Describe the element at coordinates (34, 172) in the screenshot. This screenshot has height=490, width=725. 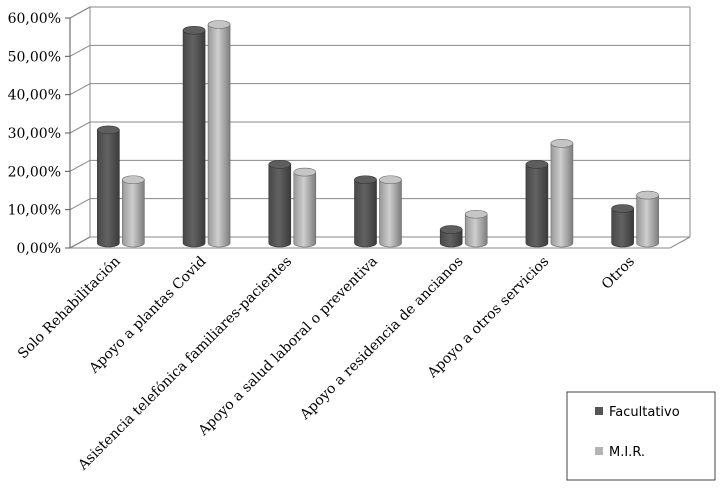
I see `y-tick-label: 20,00%` at that location.